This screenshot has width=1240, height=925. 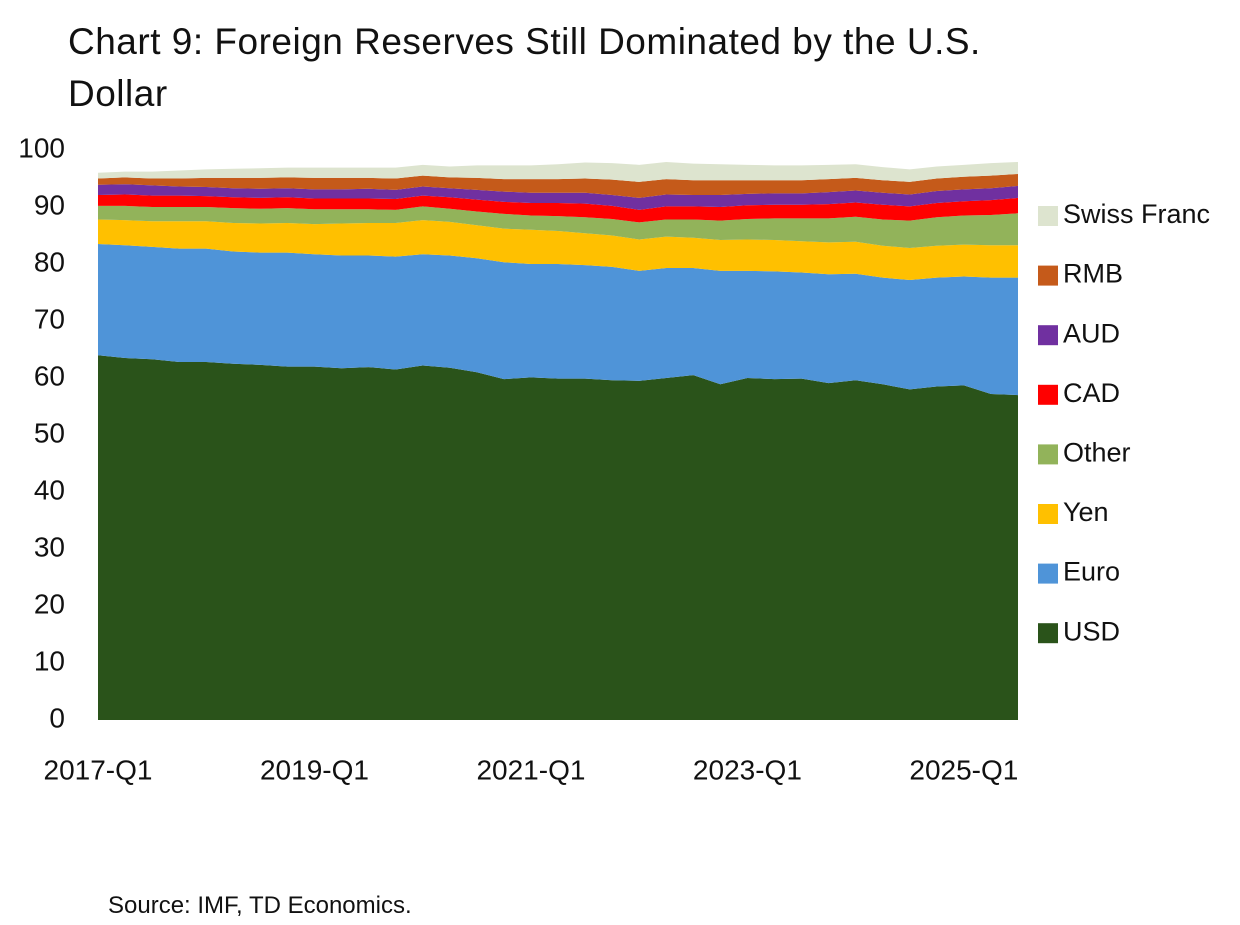 What do you see at coordinates (1086, 512) in the screenshot?
I see `legend-label: Yen` at bounding box center [1086, 512].